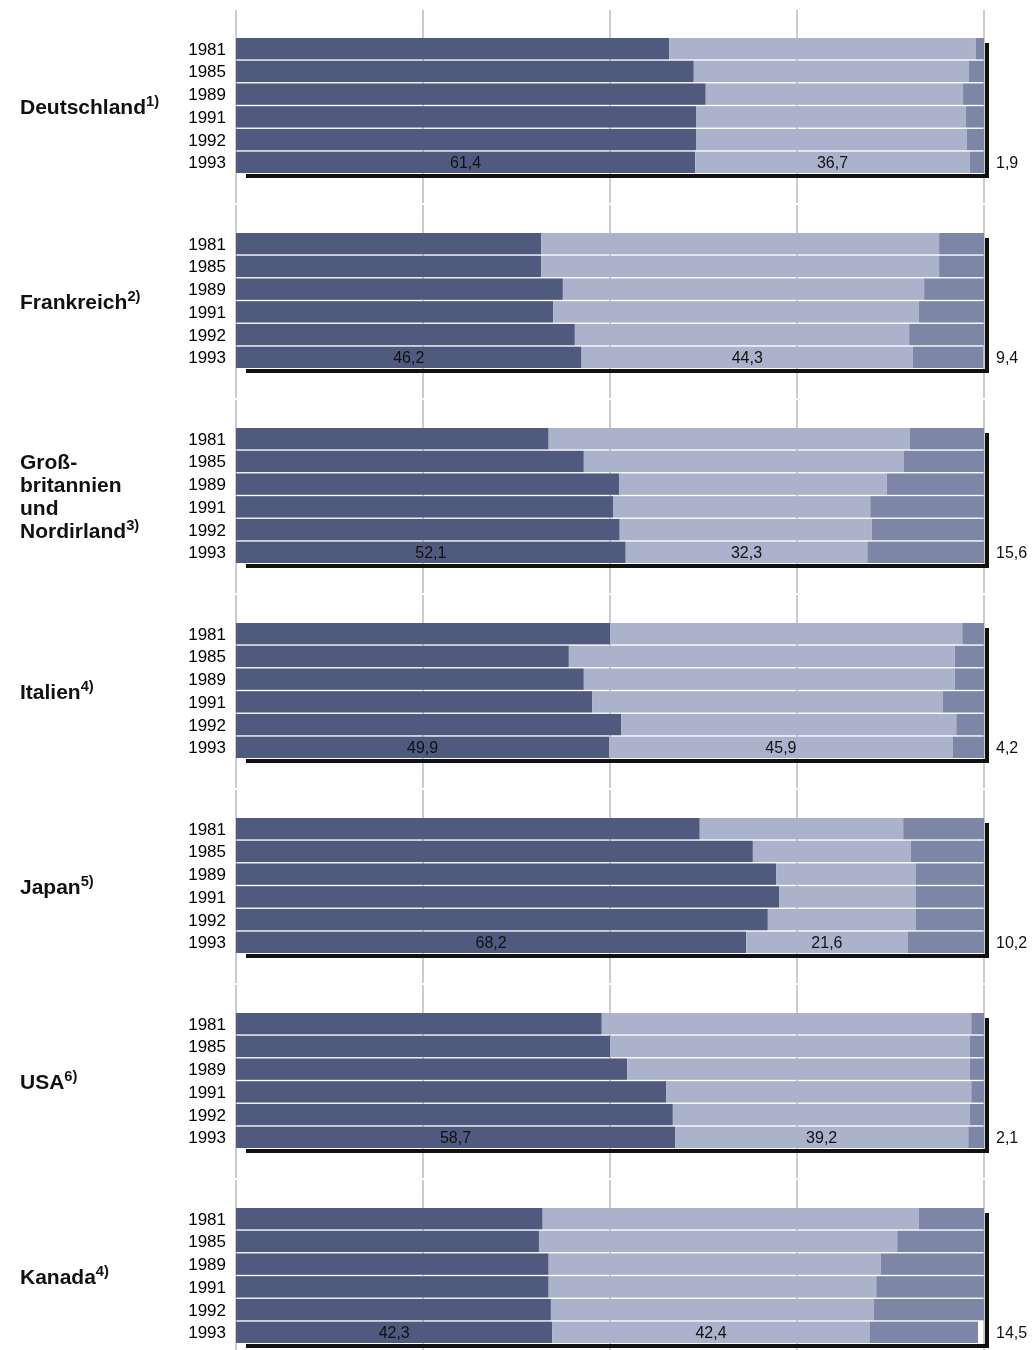  I want to click on text: Kanada$^{4)}$, so click(65, 1275).